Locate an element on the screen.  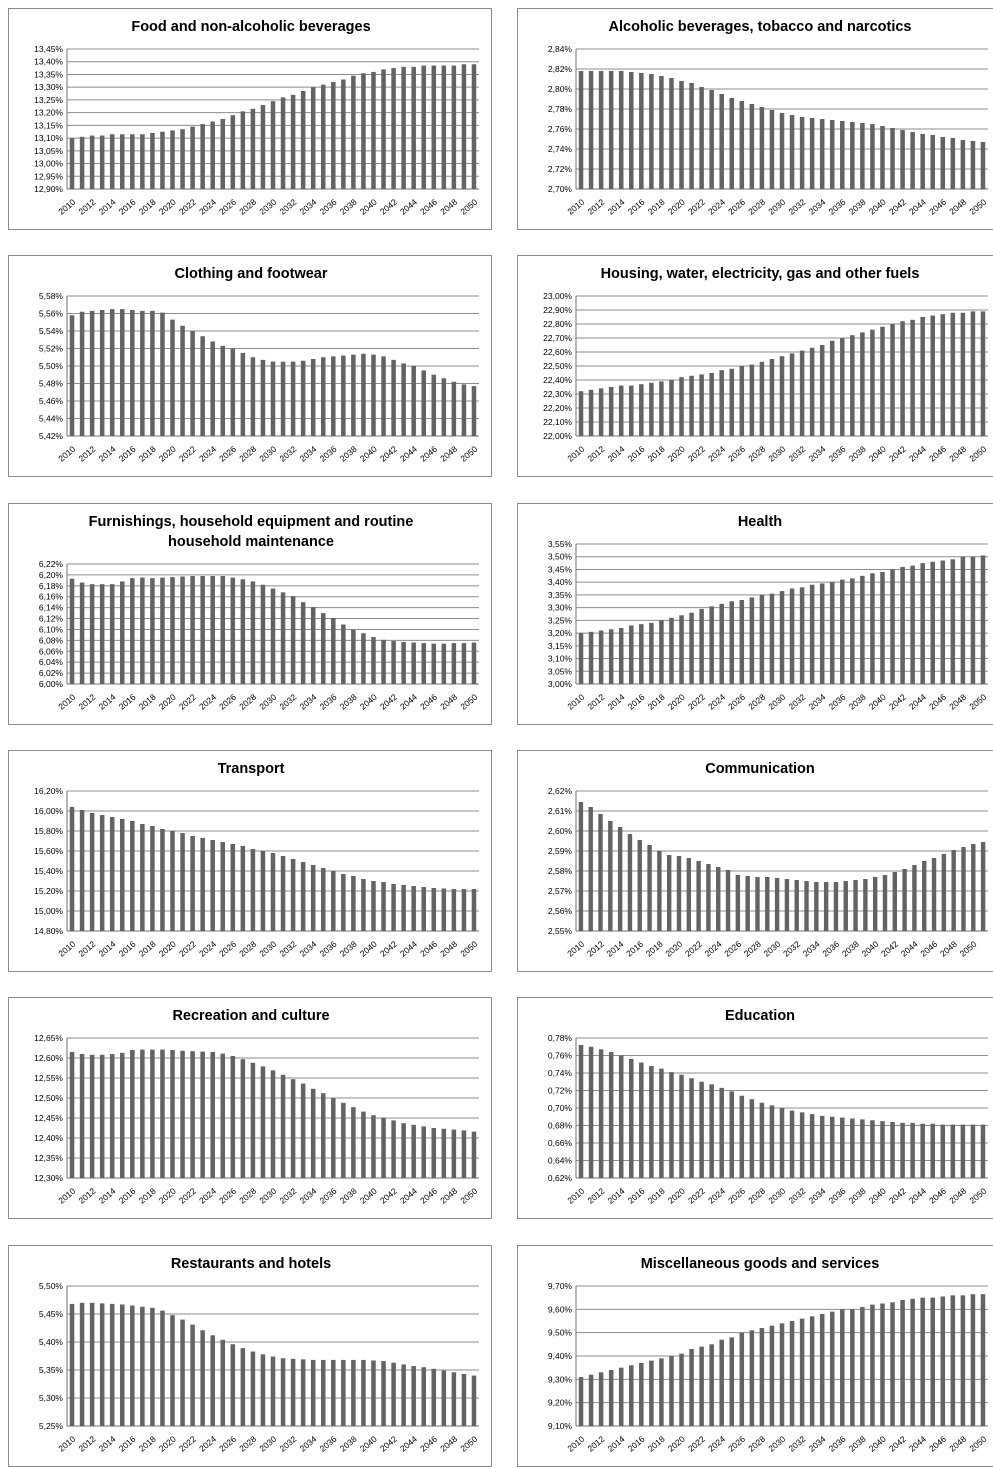
y-tick-label: 5,42% is located at coordinates (51, 436).